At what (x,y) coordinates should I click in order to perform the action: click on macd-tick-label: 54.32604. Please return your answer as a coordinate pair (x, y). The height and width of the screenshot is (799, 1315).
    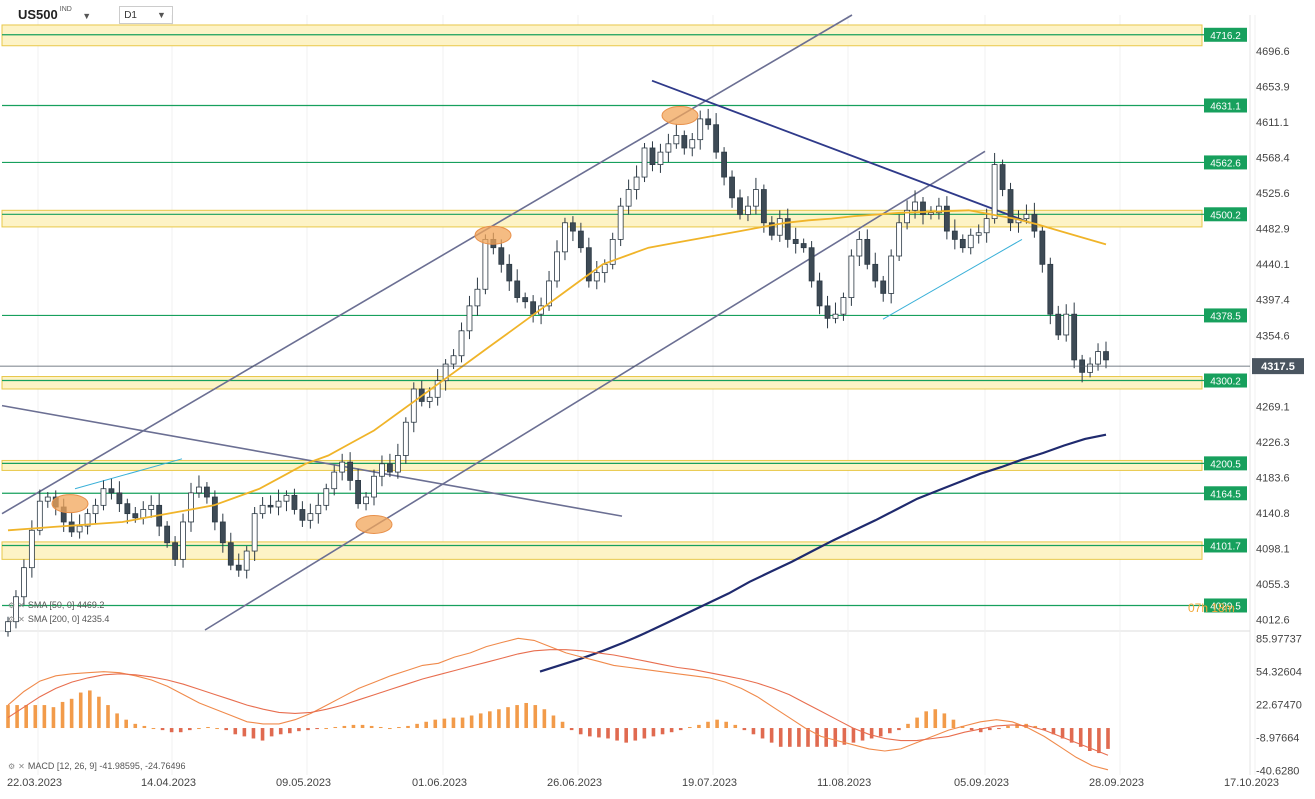
    Looking at the image, I should click on (1279, 672).